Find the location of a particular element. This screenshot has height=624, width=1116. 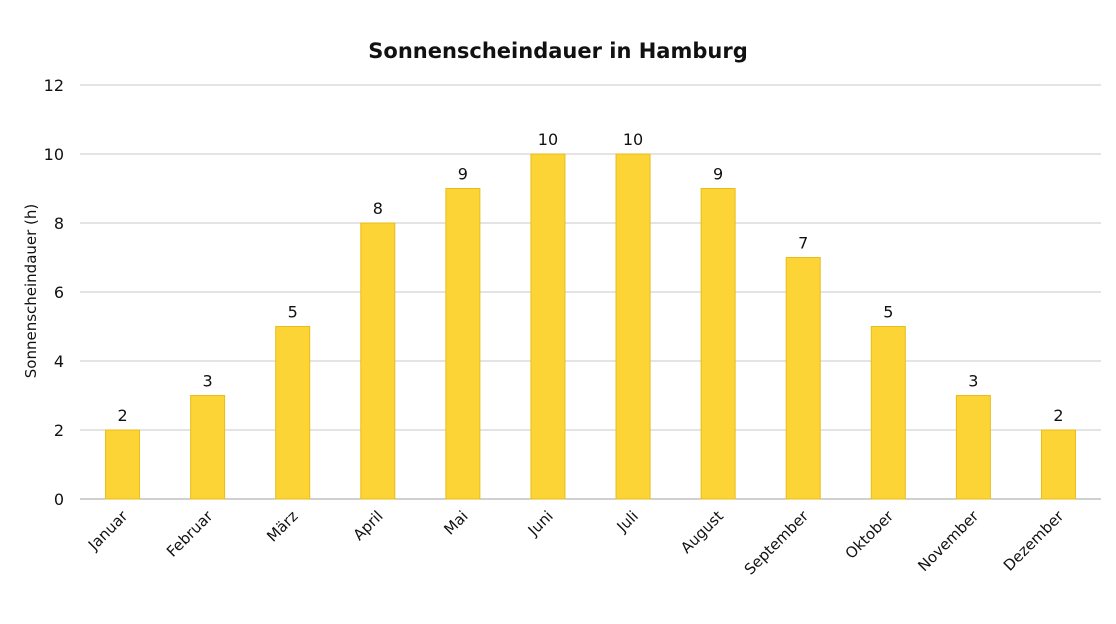

x-tick-label: Juli is located at coordinates (627, 521).